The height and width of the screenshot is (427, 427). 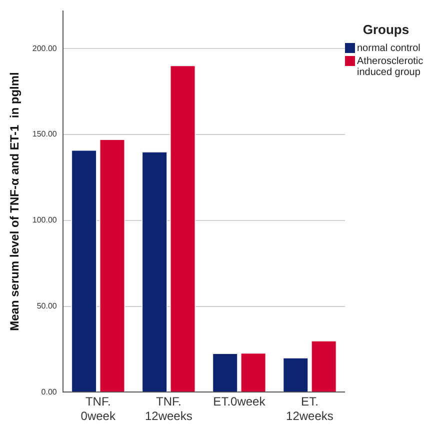 What do you see at coordinates (45, 48) in the screenshot?
I see `y-tick-label: 200.00` at bounding box center [45, 48].